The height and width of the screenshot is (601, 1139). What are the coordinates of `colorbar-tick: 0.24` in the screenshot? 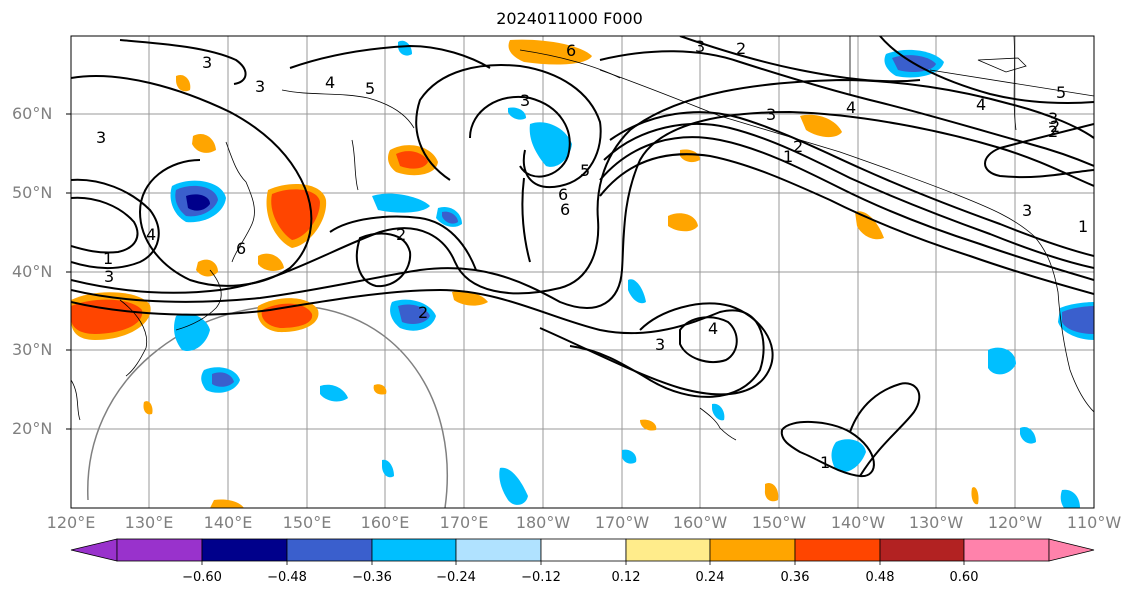 It's located at (710, 577).